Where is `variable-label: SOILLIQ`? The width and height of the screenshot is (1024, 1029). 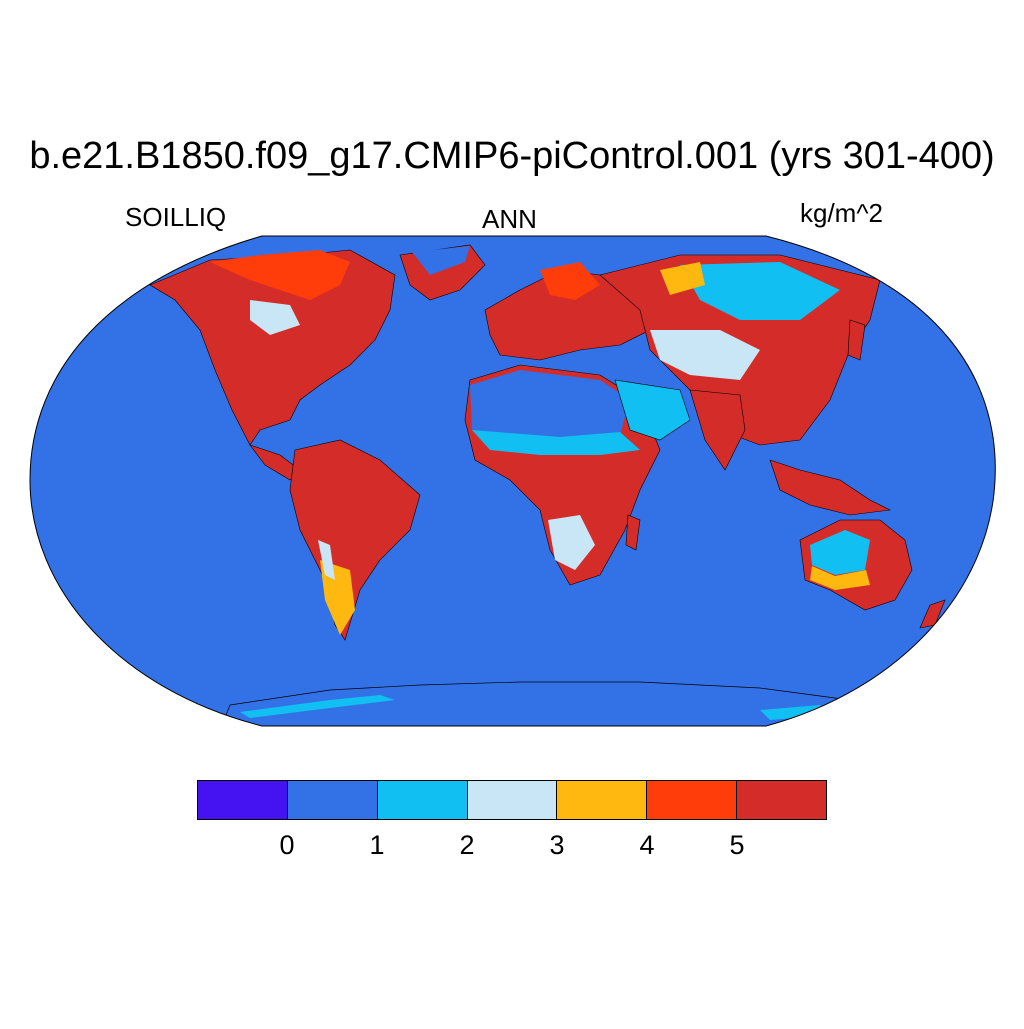
variable-label: SOILLIQ is located at coordinates (176, 217).